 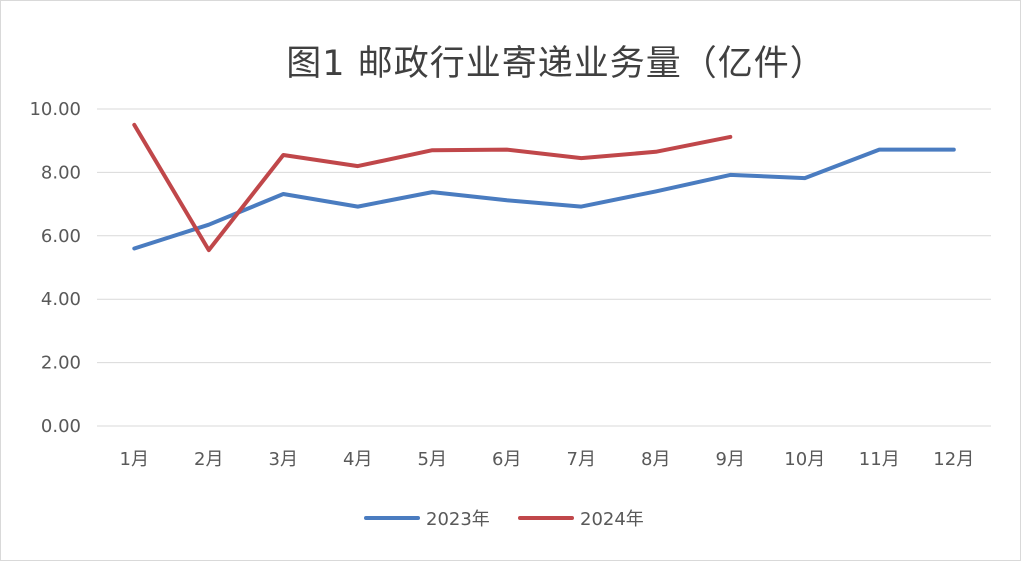 I want to click on y-tick-label: 4.00, so click(x=61, y=299).